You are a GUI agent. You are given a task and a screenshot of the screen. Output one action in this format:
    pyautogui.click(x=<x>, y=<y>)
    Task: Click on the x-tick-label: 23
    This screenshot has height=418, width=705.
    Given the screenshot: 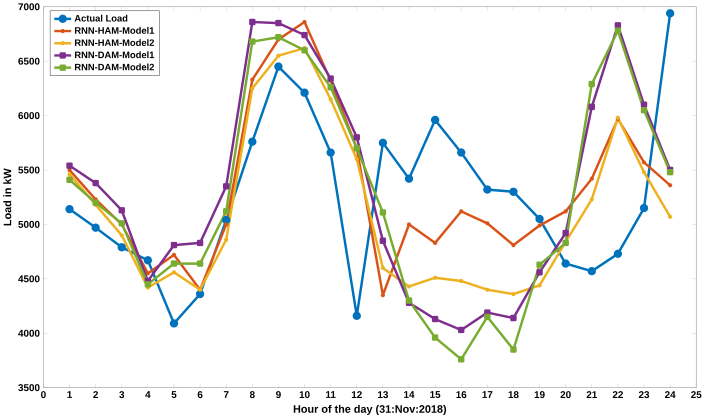 What is the action you would take?
    pyautogui.click(x=644, y=394)
    